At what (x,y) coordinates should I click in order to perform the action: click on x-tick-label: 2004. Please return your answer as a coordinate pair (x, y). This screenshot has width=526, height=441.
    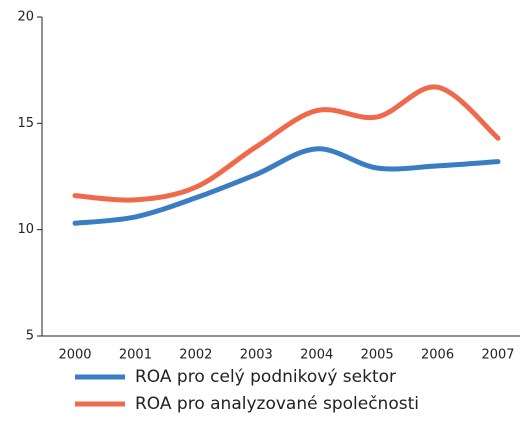
    Looking at the image, I should click on (316, 355).